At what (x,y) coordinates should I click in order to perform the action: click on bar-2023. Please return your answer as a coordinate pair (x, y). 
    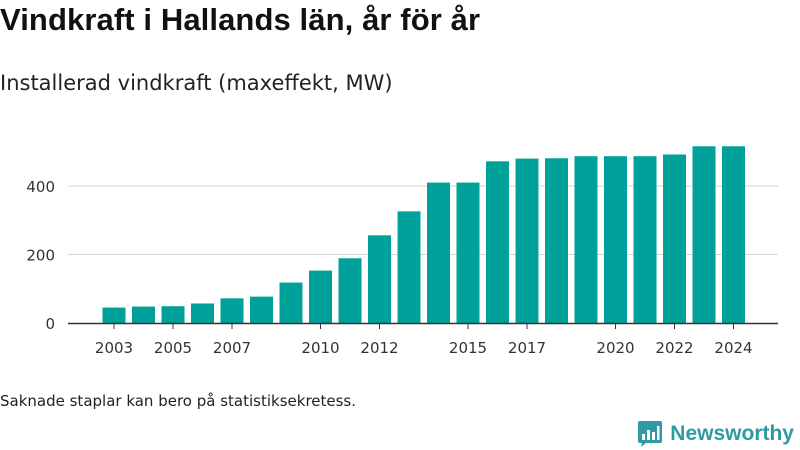
    Looking at the image, I should click on (704, 234).